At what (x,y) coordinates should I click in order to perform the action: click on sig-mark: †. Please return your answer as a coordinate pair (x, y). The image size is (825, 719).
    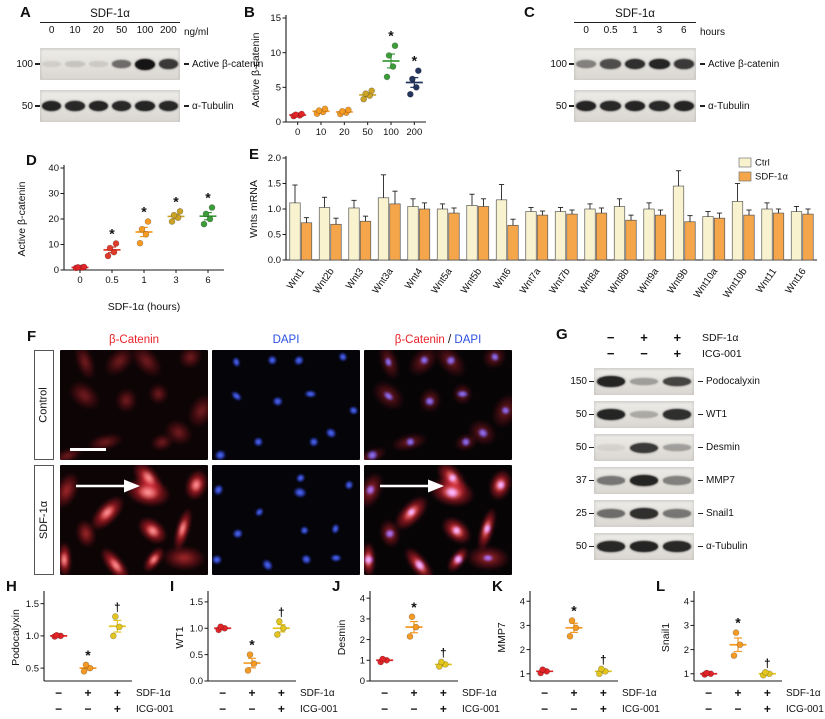
    Looking at the image, I should click on (443, 654).